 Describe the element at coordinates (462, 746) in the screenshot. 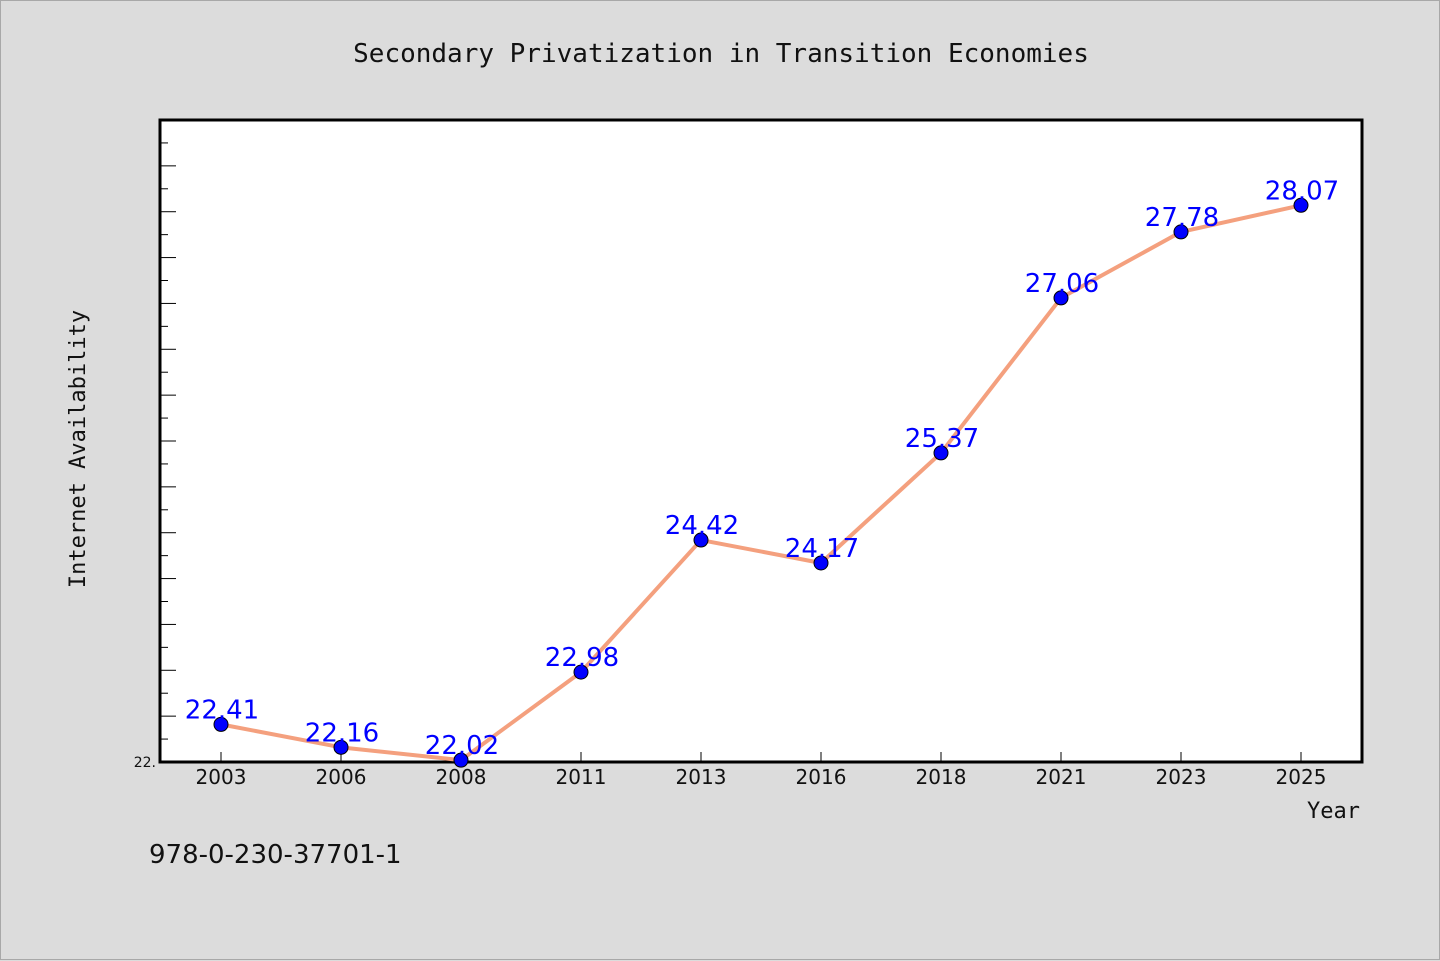

I see `data-label: 22.02` at that location.